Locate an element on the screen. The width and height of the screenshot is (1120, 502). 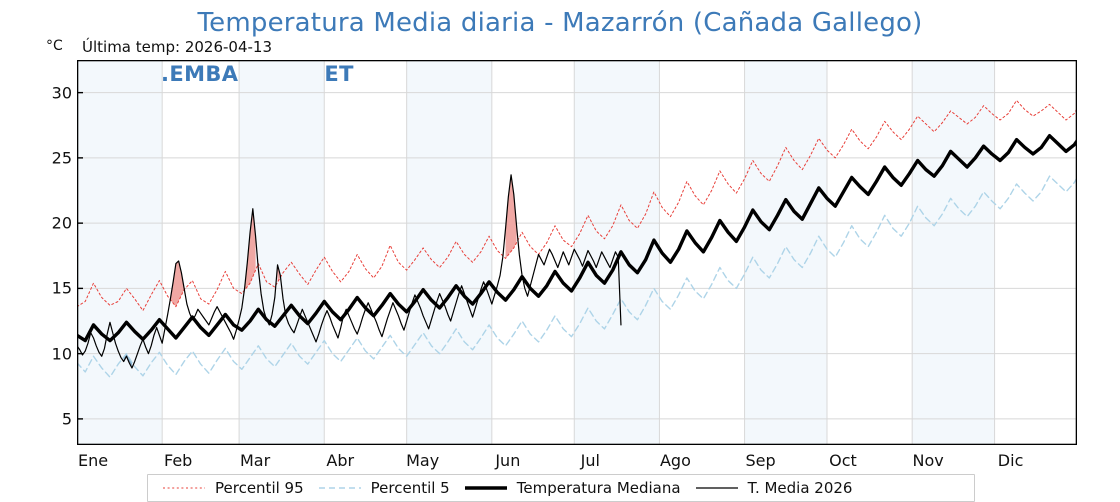
x-tick-dic: Dic is located at coordinates (1010, 460).